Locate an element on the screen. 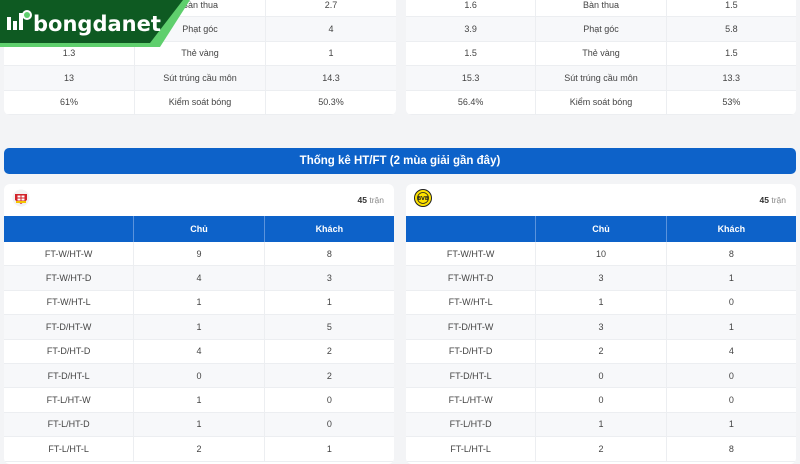 The height and width of the screenshot is (464, 800). table-row: FT-D/HT-D 4 2 is located at coordinates (199, 351).